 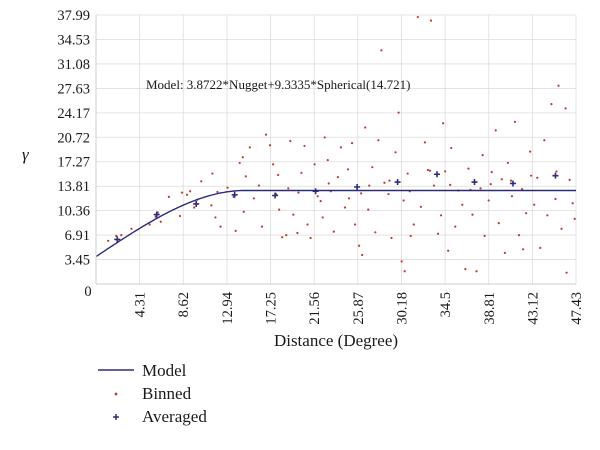 I want to click on x-tick-label: 38.81, so click(x=490, y=308).